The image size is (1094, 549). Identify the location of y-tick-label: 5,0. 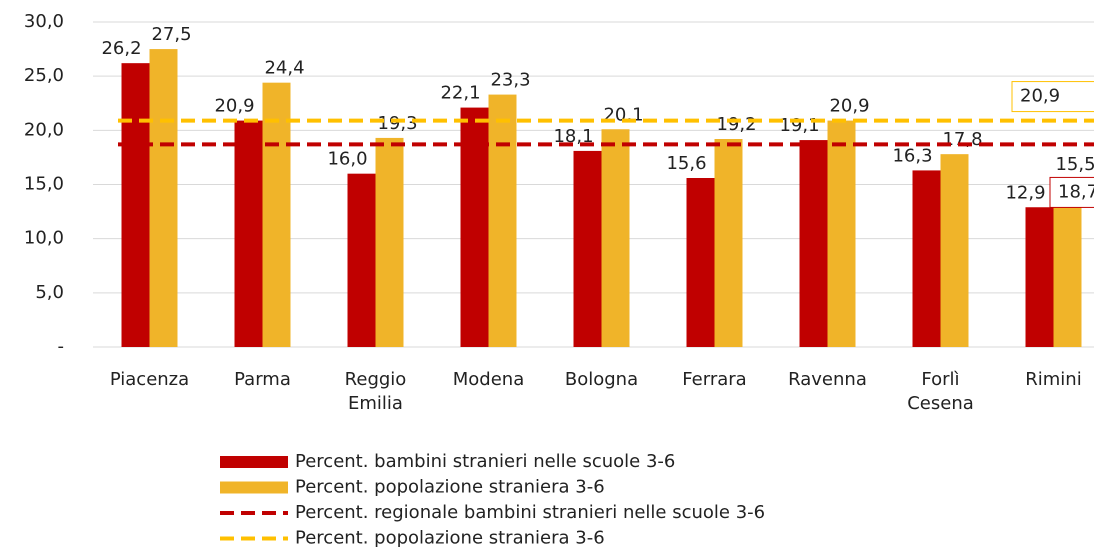
(49, 292).